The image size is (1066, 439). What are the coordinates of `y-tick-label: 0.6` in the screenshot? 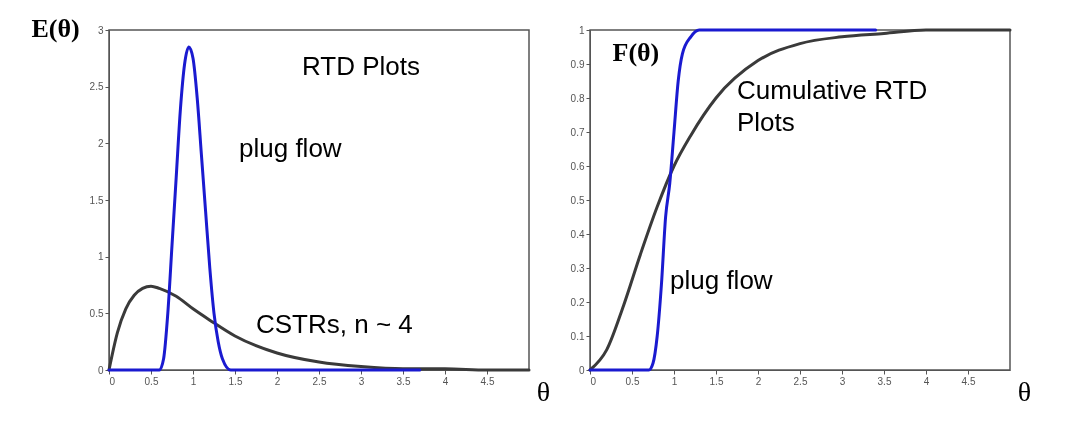 It's located at (577, 166).